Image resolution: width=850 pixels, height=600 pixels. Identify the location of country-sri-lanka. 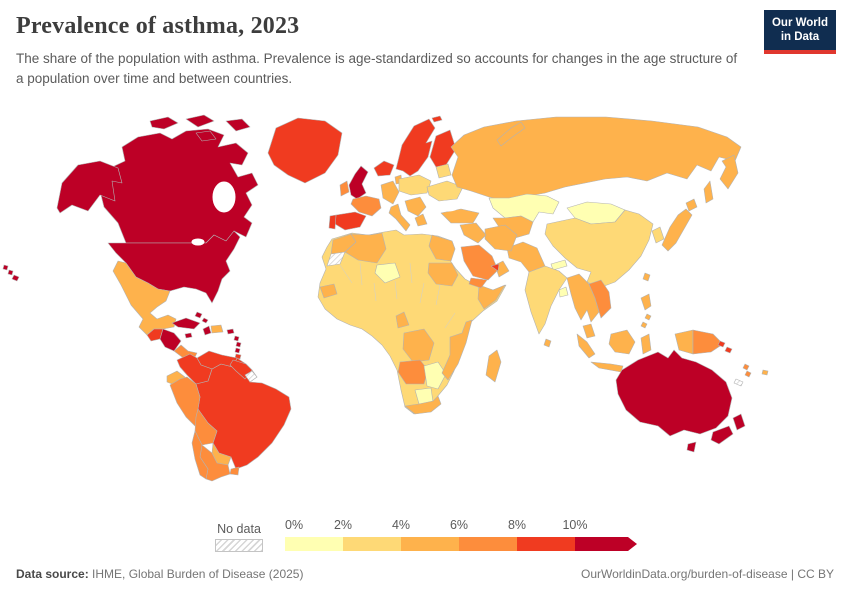
(547, 343).